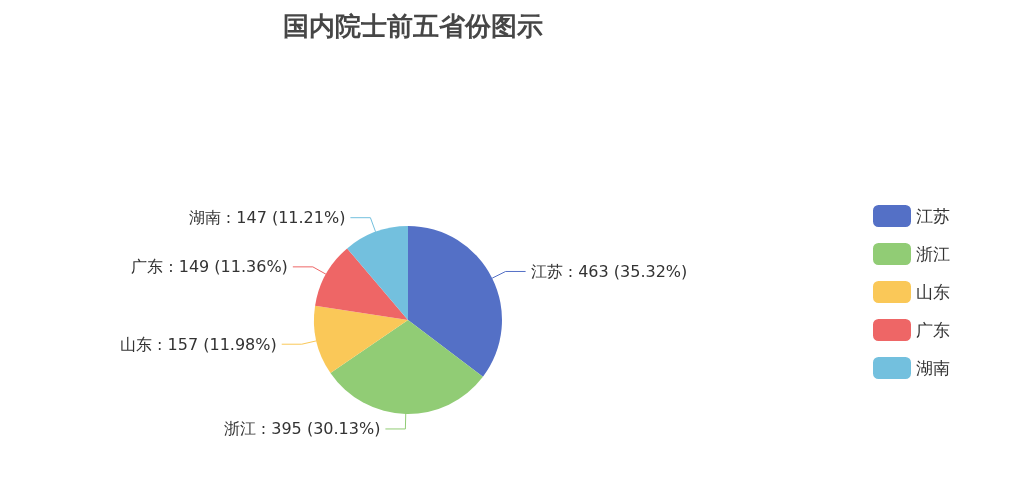 The width and height of the screenshot is (1015, 478). Describe the element at coordinates (933, 254) in the screenshot. I see `legend-label: 浙江` at that location.